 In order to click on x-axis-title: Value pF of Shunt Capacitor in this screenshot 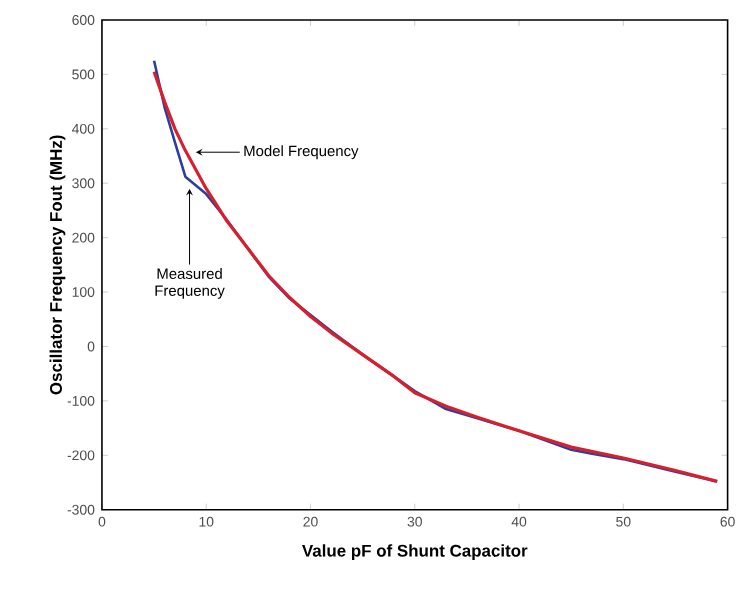, I will do `click(415, 552)`.